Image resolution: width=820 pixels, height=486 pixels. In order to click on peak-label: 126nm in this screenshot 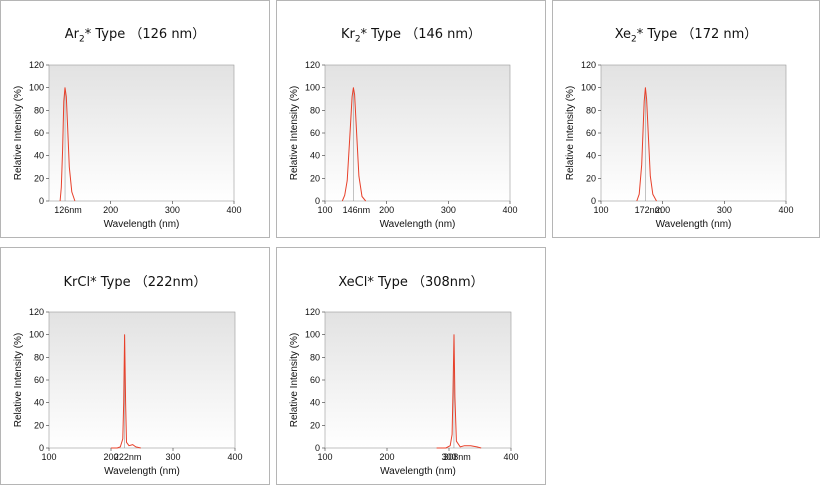, I will do `click(68, 210)`.